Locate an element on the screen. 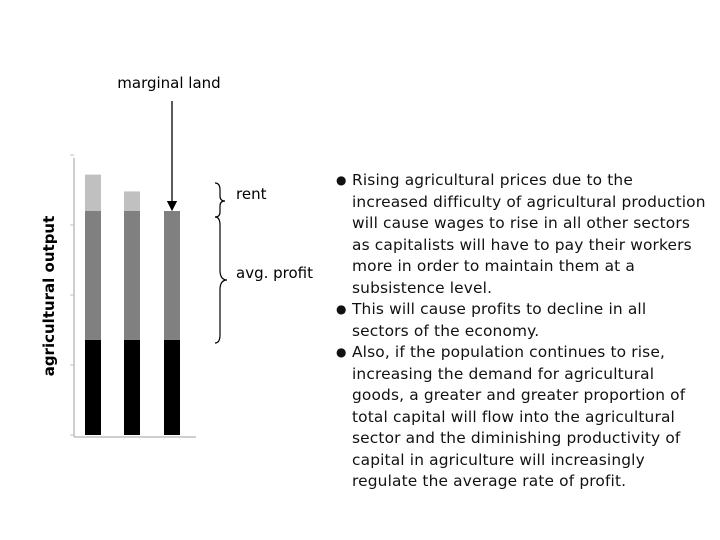 This screenshot has height=540, width=720. avg-profit-label: avg. profit is located at coordinates (274, 273).